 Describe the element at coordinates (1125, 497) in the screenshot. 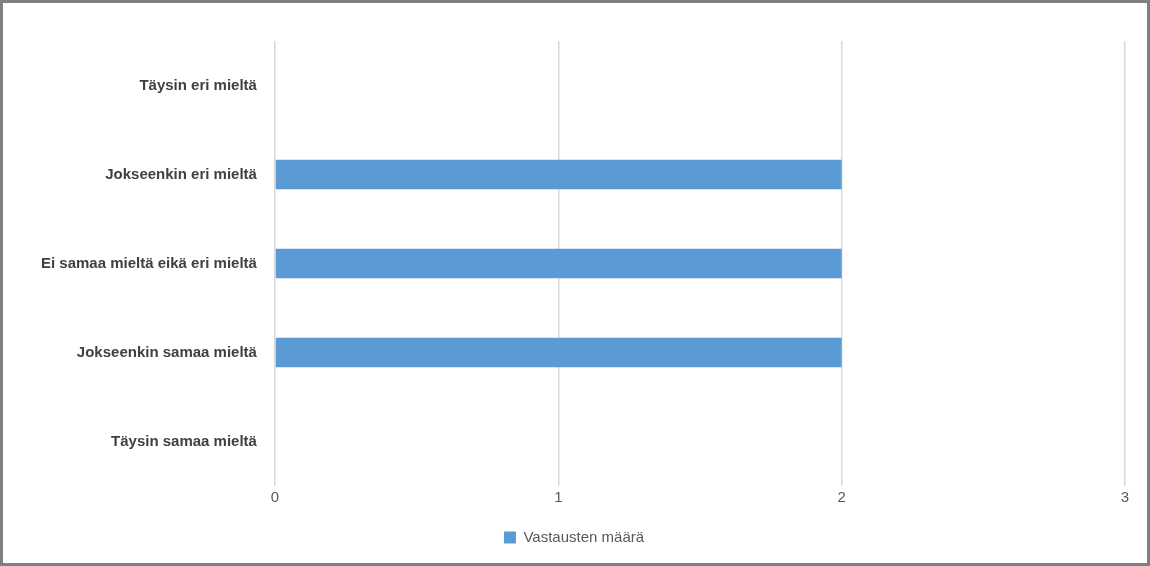

I see `x-tick-label: 3` at that location.